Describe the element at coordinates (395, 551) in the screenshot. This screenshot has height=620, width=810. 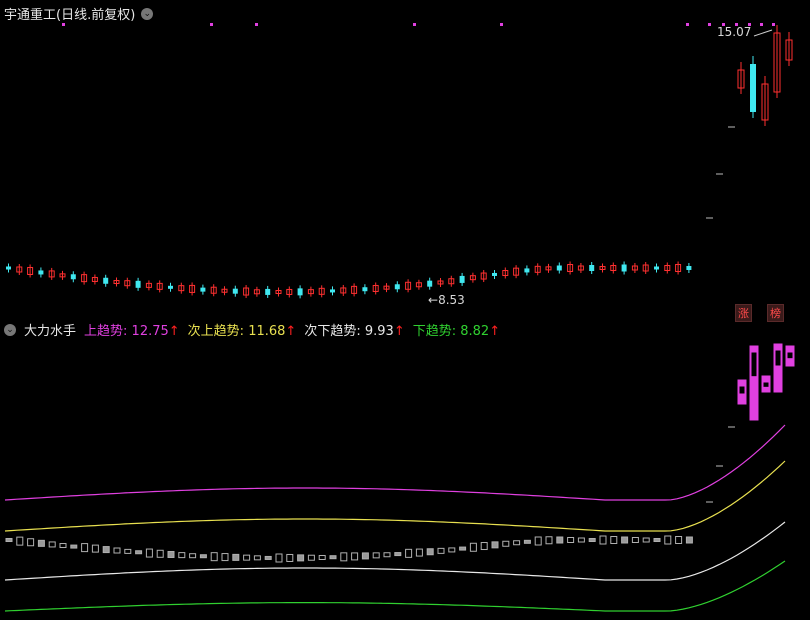
I see `sub-down-trend-line` at that location.